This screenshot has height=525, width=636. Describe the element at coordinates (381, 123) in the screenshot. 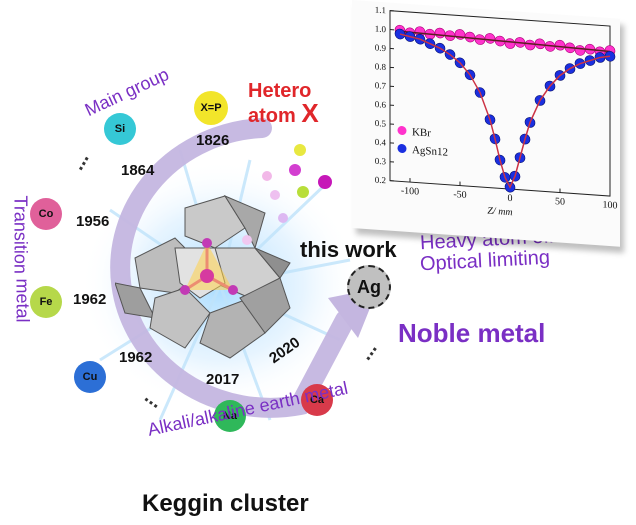

I see `y-tick-label: 0.5` at that location.